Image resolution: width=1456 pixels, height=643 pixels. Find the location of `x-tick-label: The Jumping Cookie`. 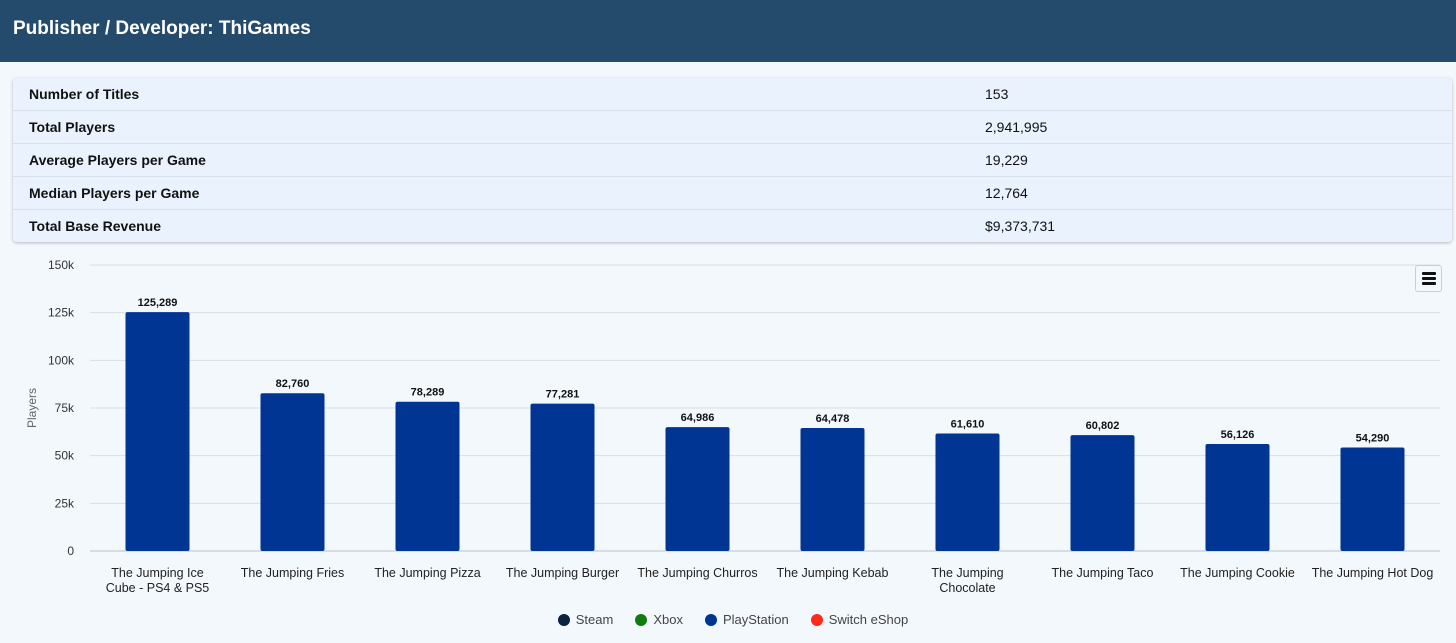

x-tick-label: The Jumping Cookie is located at coordinates (1237, 573).